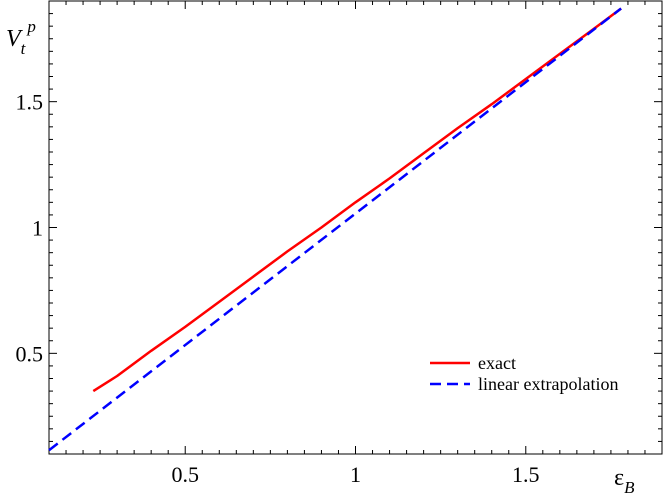  I want to click on x-tick-label: 1, so click(355, 474).